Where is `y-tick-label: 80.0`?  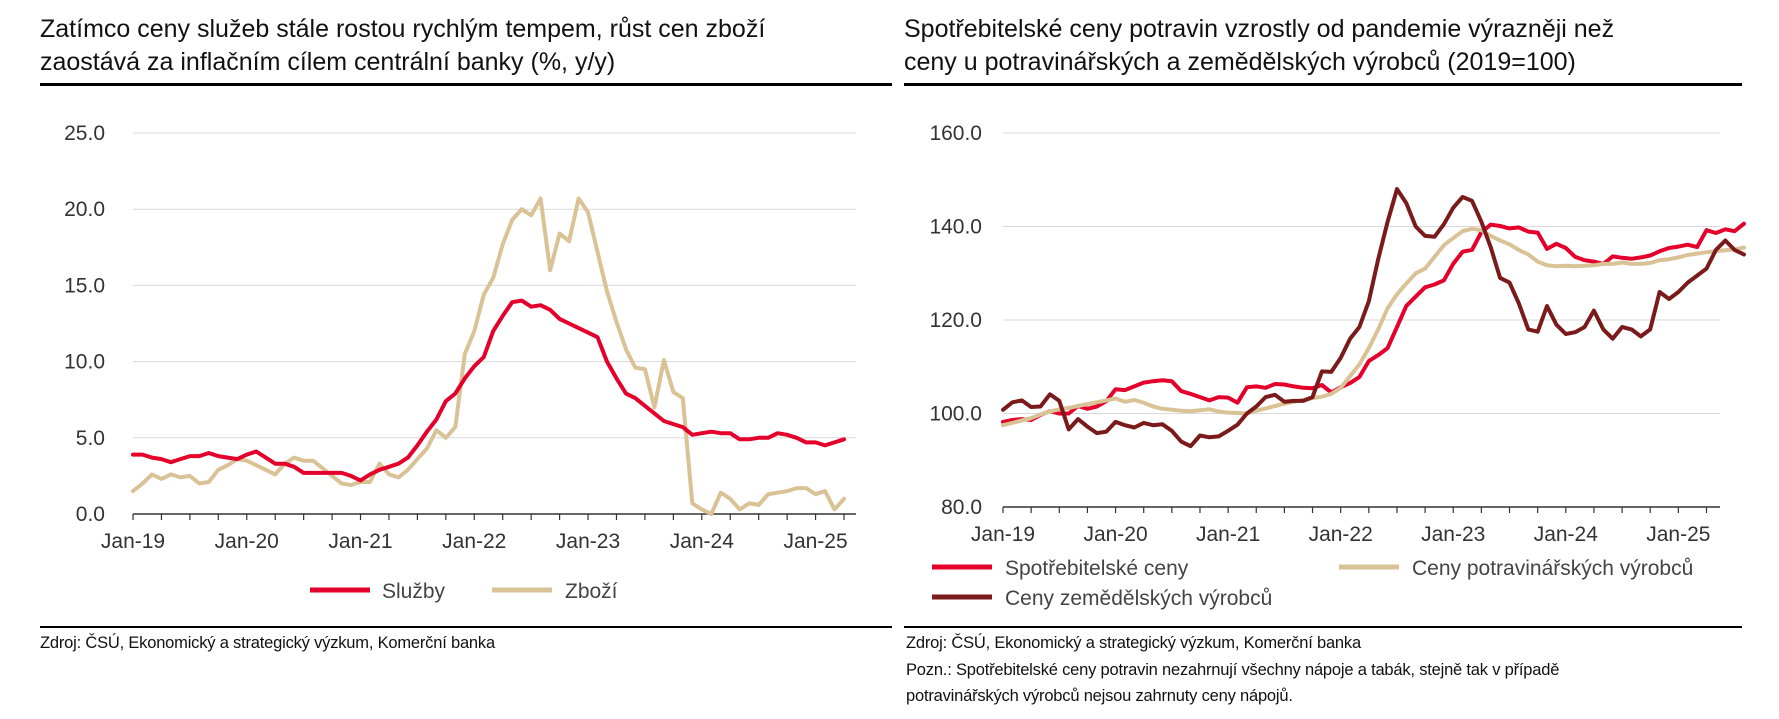 y-tick-label: 80.0 is located at coordinates (961, 507).